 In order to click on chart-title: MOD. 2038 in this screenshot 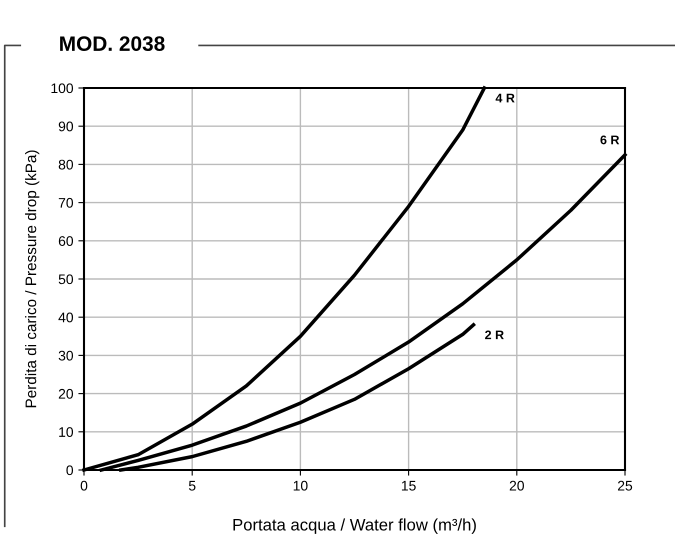, I will do `click(112, 44)`.